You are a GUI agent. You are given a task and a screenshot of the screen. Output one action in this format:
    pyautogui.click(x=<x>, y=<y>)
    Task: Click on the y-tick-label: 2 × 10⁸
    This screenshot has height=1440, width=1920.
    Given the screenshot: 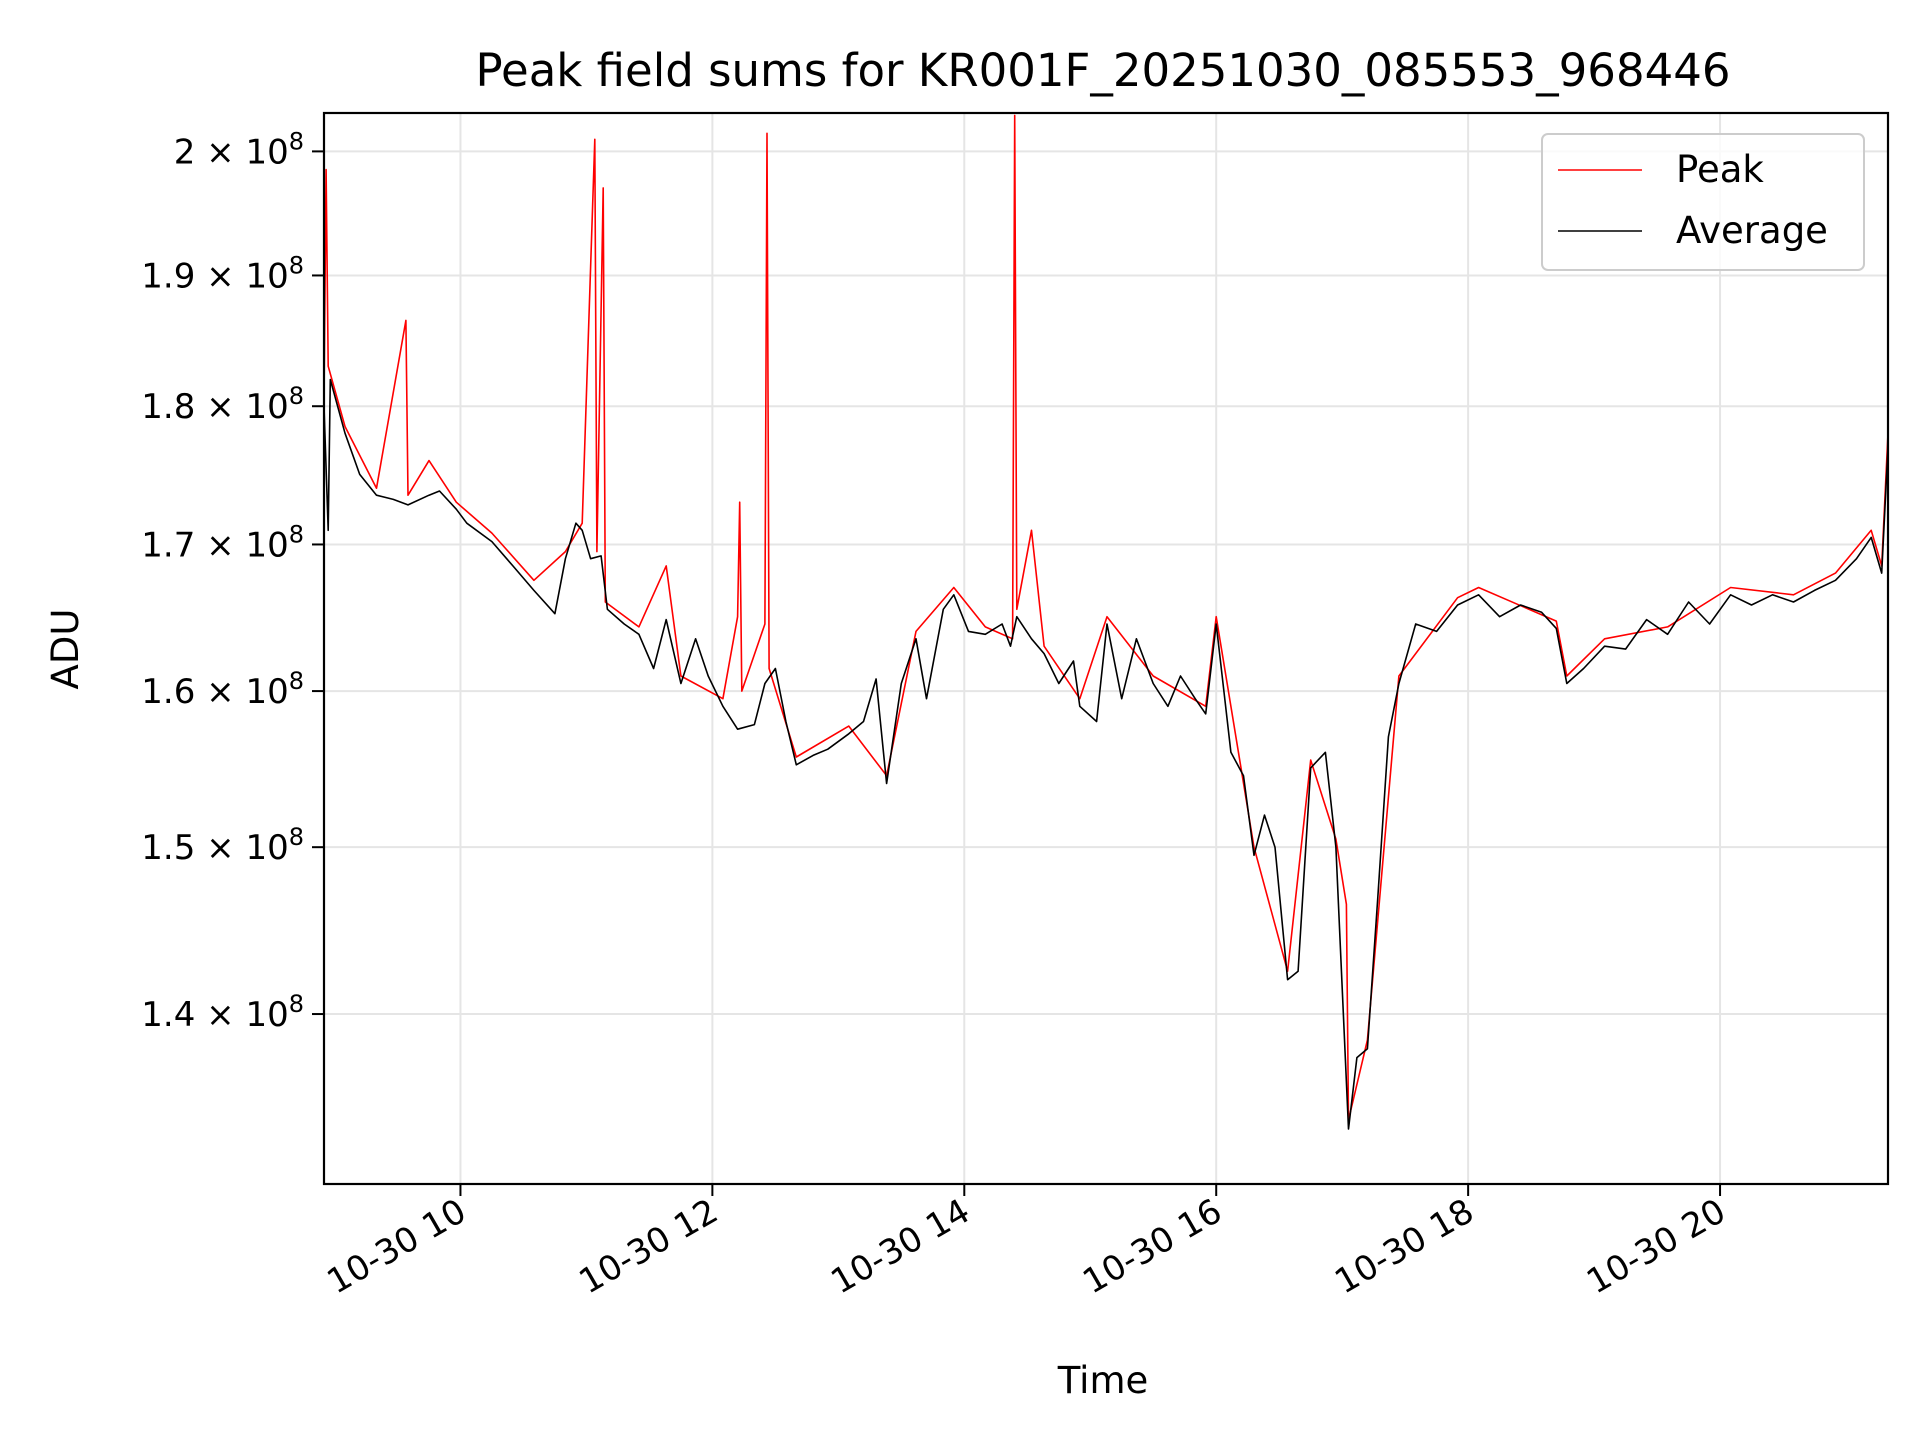 What is the action you would take?
    pyautogui.click(x=239, y=149)
    